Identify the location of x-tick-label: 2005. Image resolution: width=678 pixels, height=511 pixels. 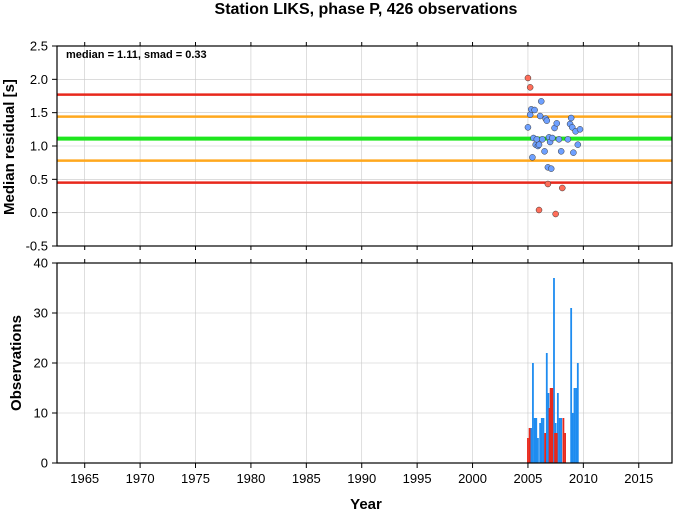
(527, 478).